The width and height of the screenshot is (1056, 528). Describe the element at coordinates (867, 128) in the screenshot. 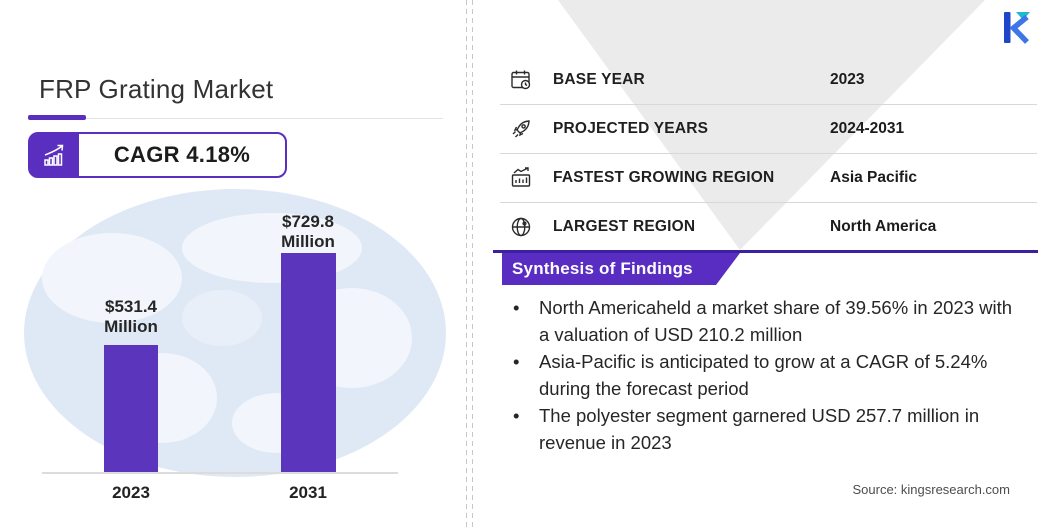

I see `fact-value: 2024-2031` at that location.